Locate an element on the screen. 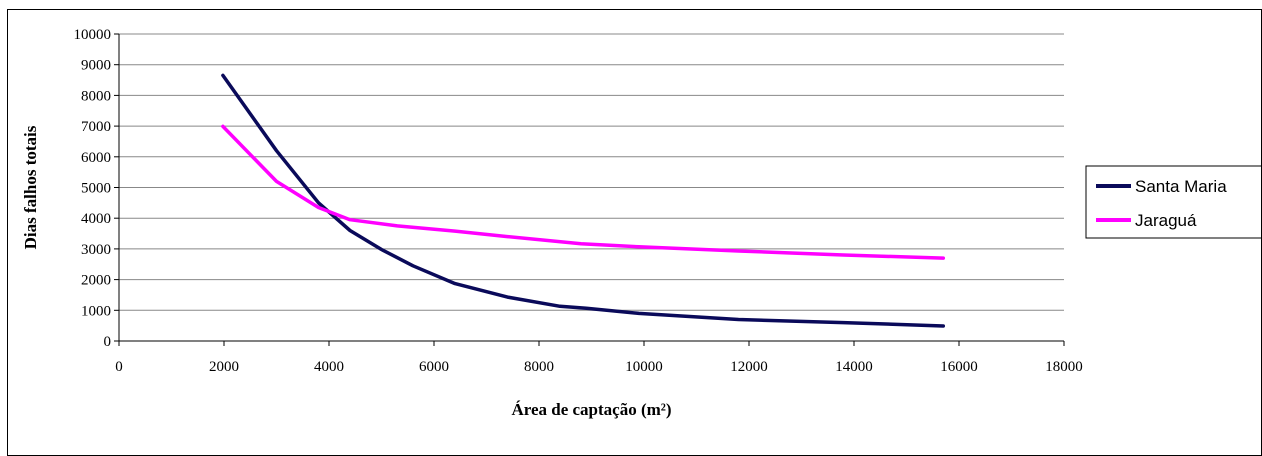 The image size is (1262, 456). legend-box is located at coordinates (1173, 202).